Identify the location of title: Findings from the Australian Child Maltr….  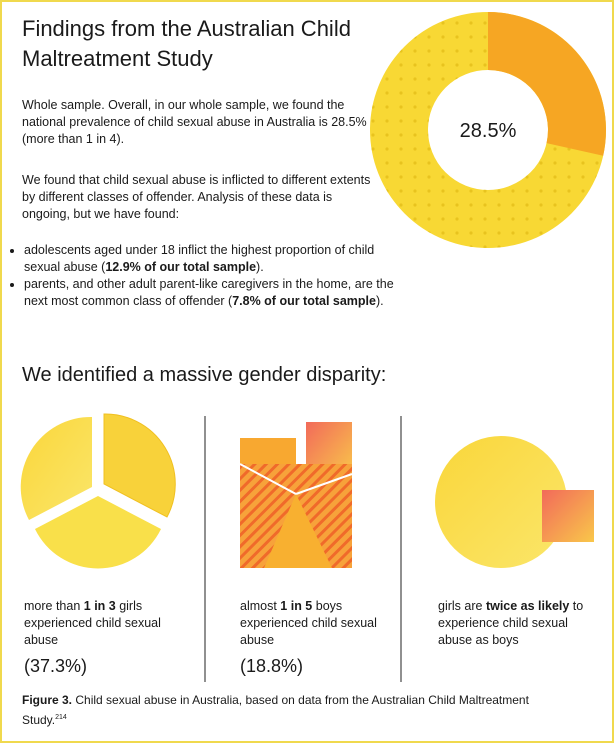
(186, 43).